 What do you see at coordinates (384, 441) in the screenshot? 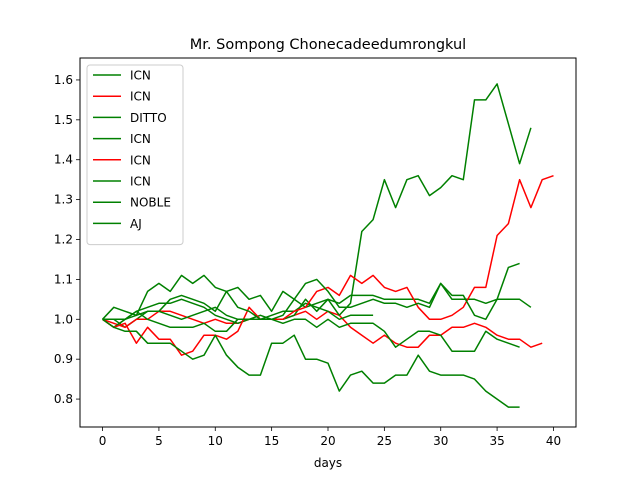
I see `x-tick-label: 25` at bounding box center [384, 441].